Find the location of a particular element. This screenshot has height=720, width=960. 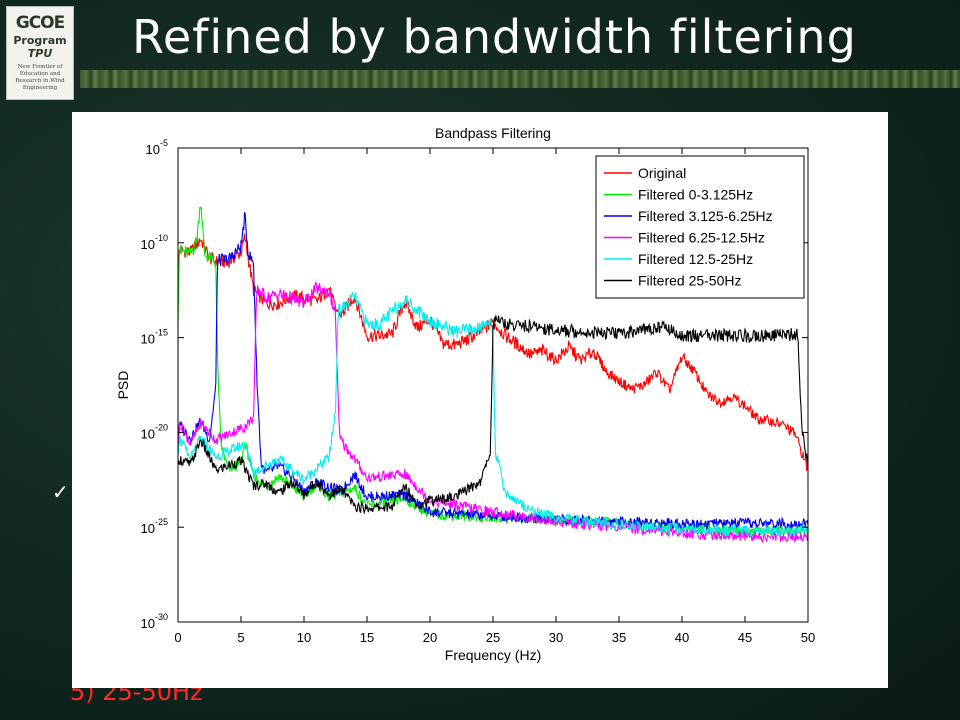

legend-label-4: Filtered 12.5-25Hz is located at coordinates (695, 259).